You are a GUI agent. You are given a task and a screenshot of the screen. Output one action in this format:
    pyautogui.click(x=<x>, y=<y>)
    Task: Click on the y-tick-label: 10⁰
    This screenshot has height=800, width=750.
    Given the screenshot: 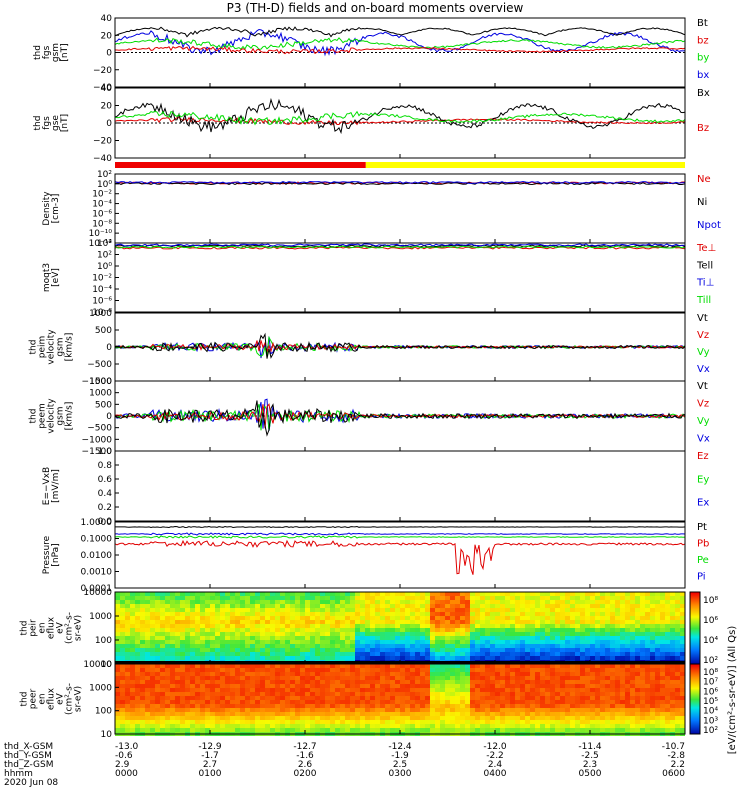 What is the action you would take?
    pyautogui.click(x=104, y=267)
    